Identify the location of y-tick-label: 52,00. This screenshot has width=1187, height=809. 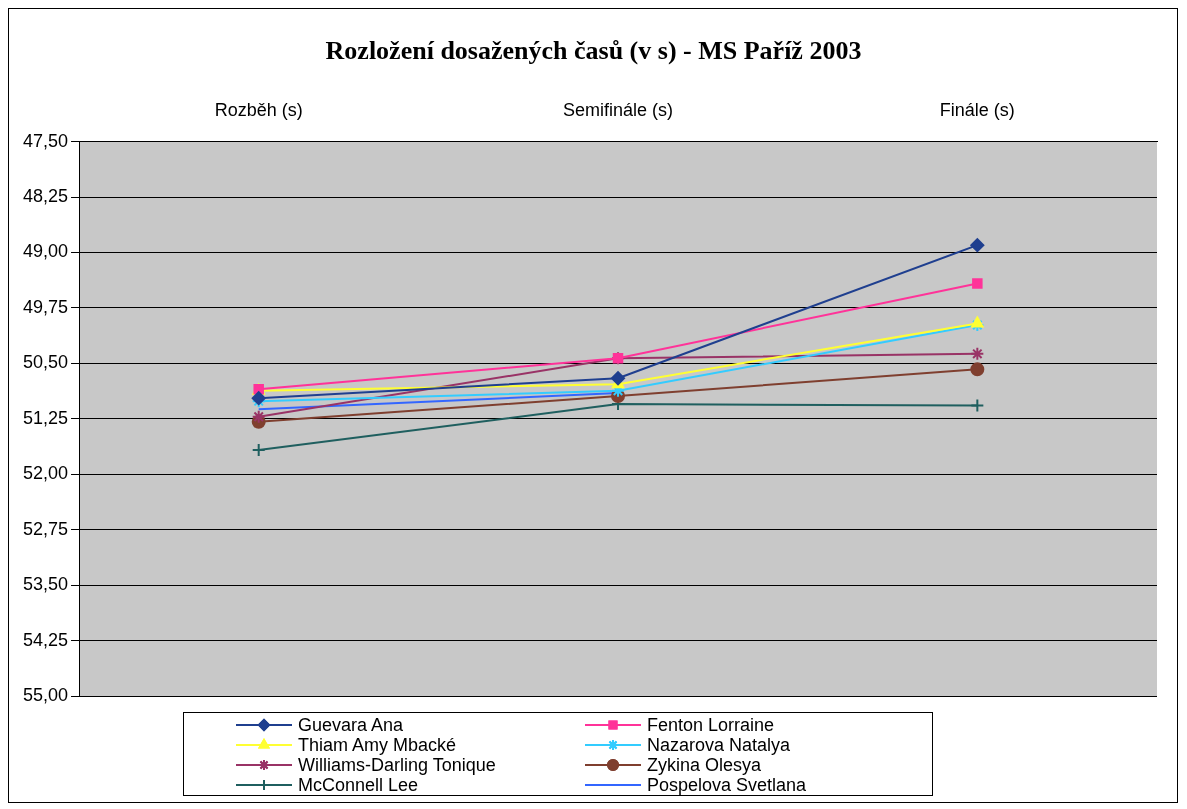
(46, 473).